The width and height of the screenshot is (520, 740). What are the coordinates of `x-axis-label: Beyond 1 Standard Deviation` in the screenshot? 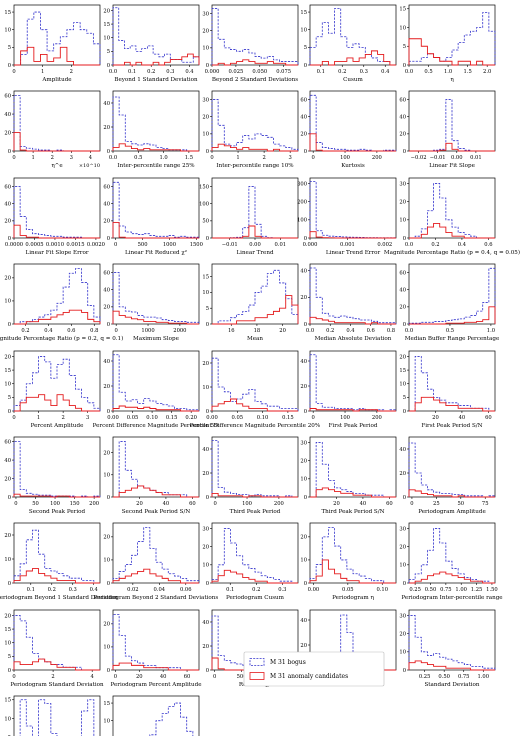 It's located at (156, 80).